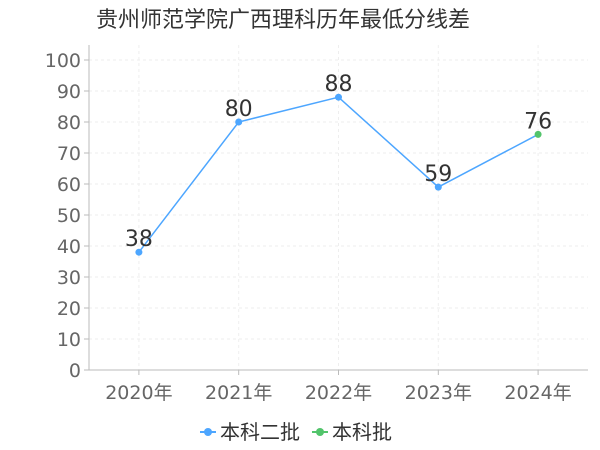 Image resolution: width=600 pixels, height=450 pixels. Describe the element at coordinates (537, 393) in the screenshot. I see `x-tick-label: 2024年` at that location.